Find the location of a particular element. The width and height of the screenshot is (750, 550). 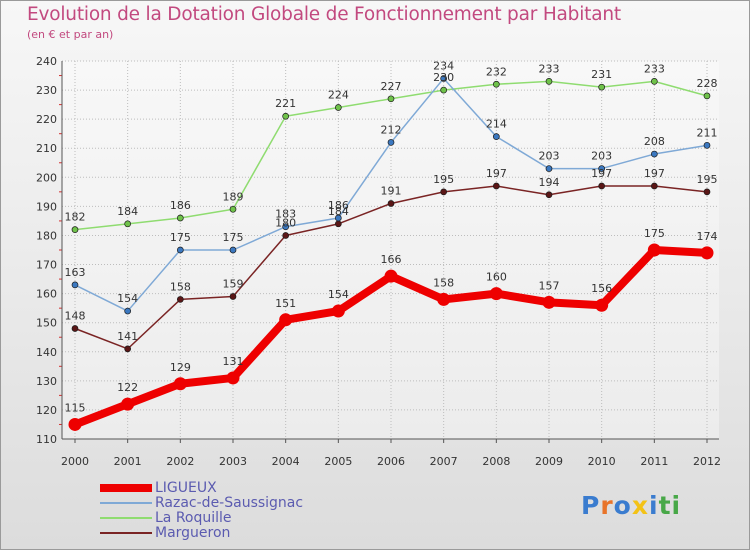

data-label-margueron: 141 is located at coordinates (127, 336).